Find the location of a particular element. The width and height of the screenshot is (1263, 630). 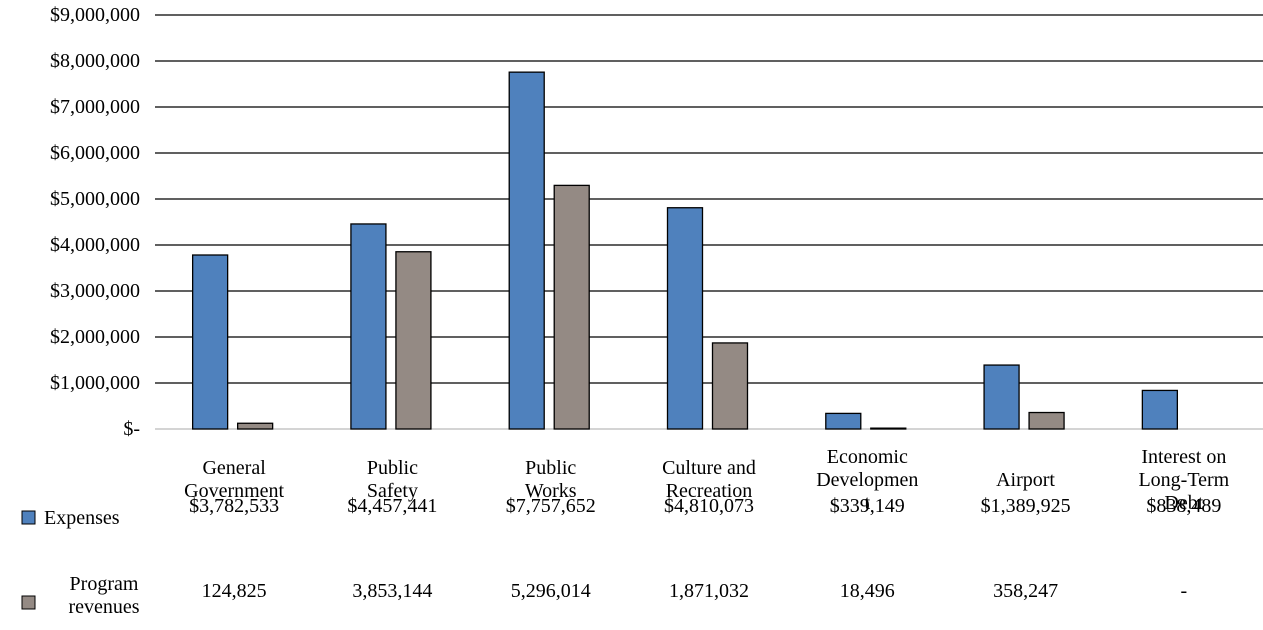

table-value: $1,389,925 is located at coordinates (1025, 505).